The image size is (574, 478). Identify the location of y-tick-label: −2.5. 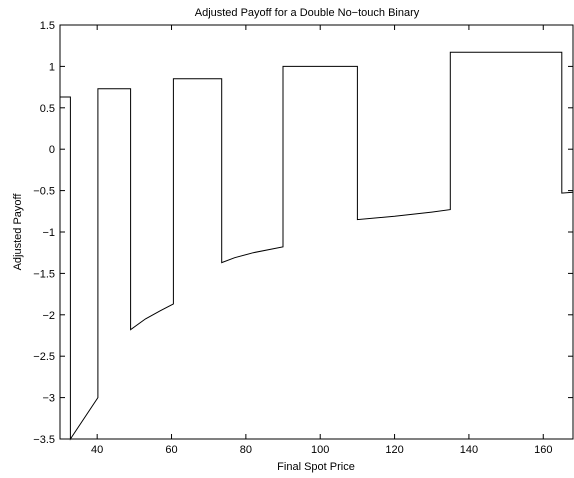
(44, 357).